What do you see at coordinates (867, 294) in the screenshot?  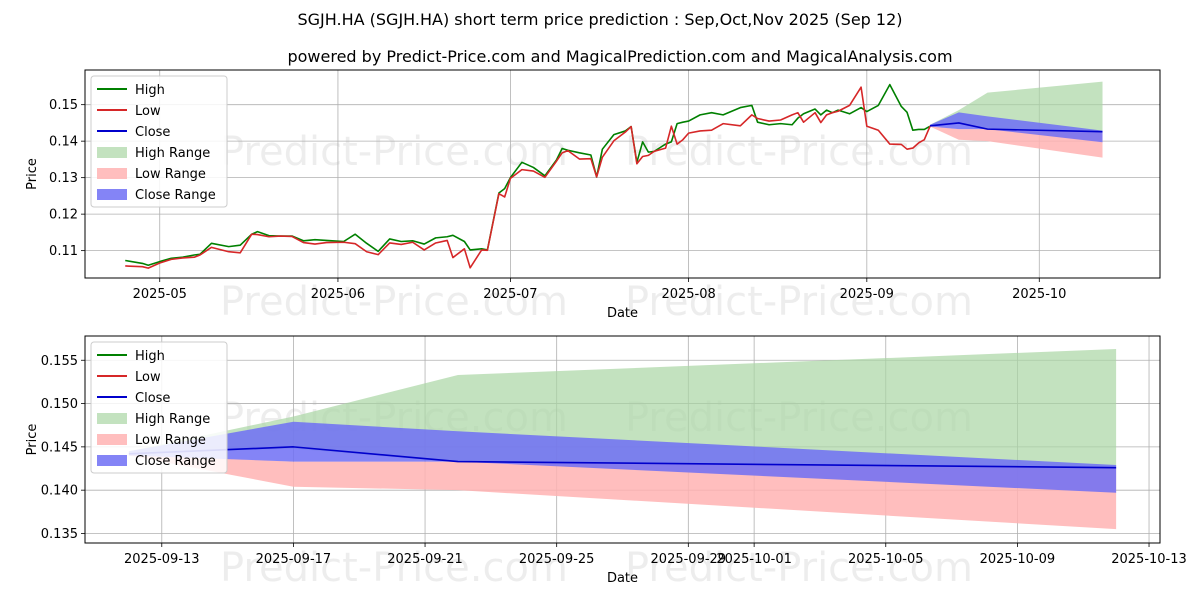 I see `x-tick-label: 2025-09` at bounding box center [867, 294].